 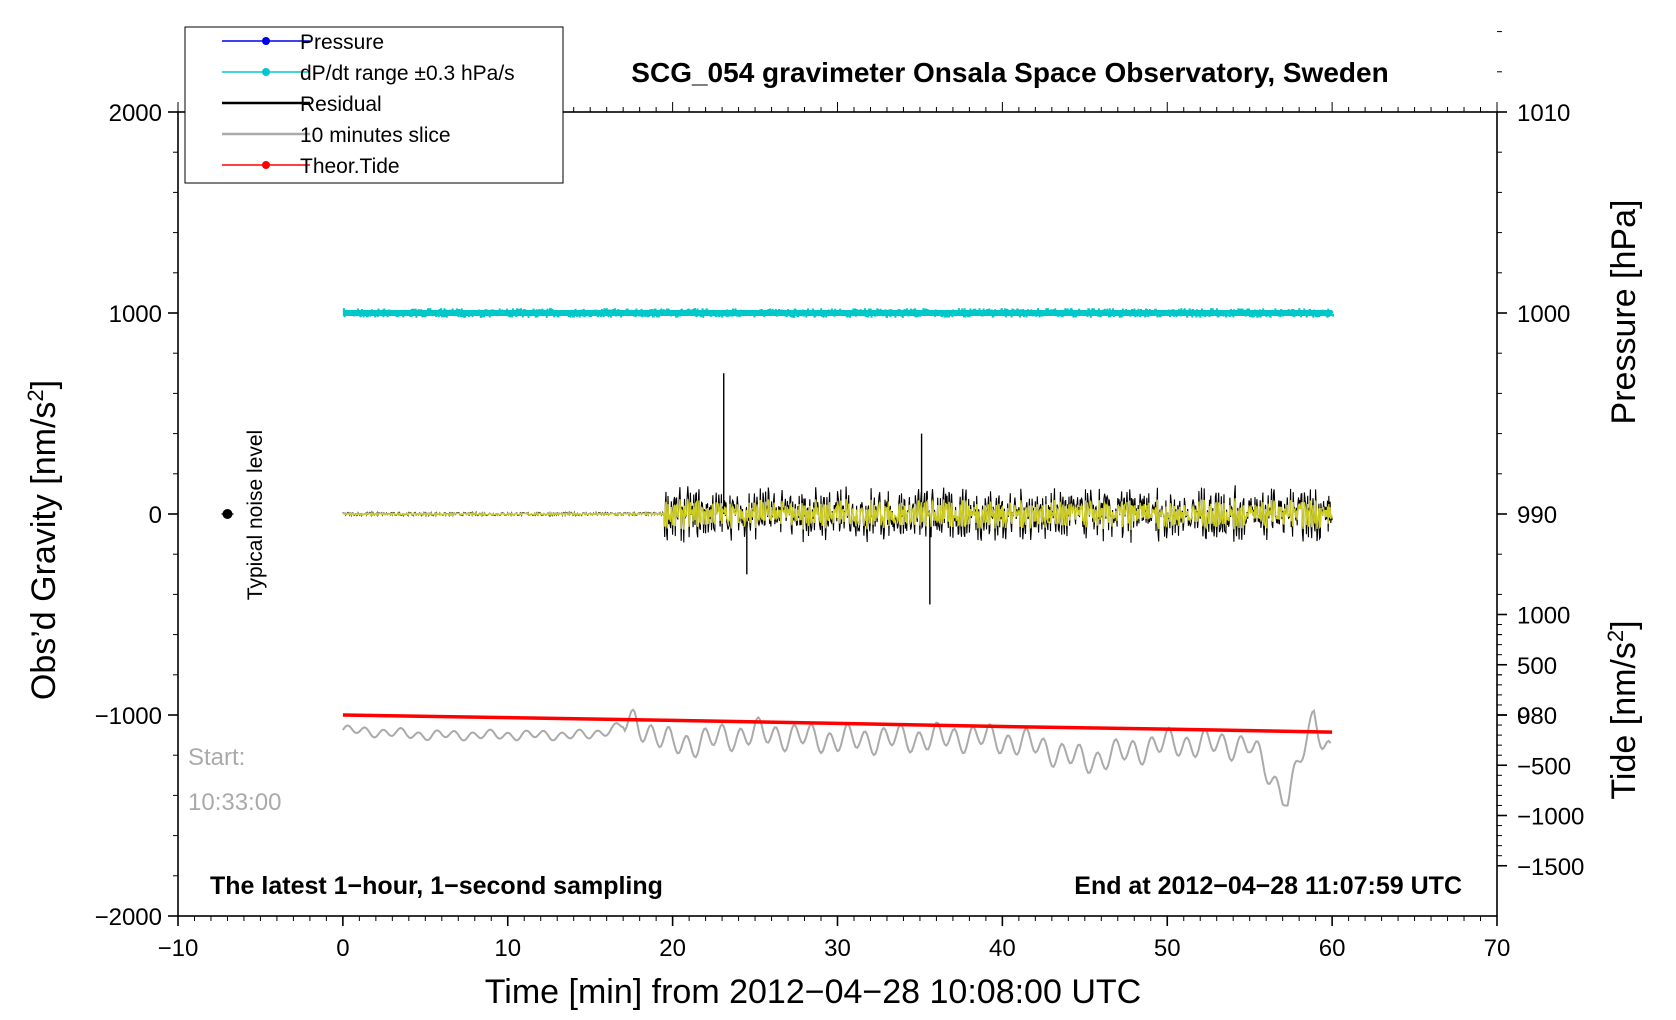 What do you see at coordinates (1550, 817) in the screenshot?
I see `tide-tick-label: −1000` at bounding box center [1550, 817].